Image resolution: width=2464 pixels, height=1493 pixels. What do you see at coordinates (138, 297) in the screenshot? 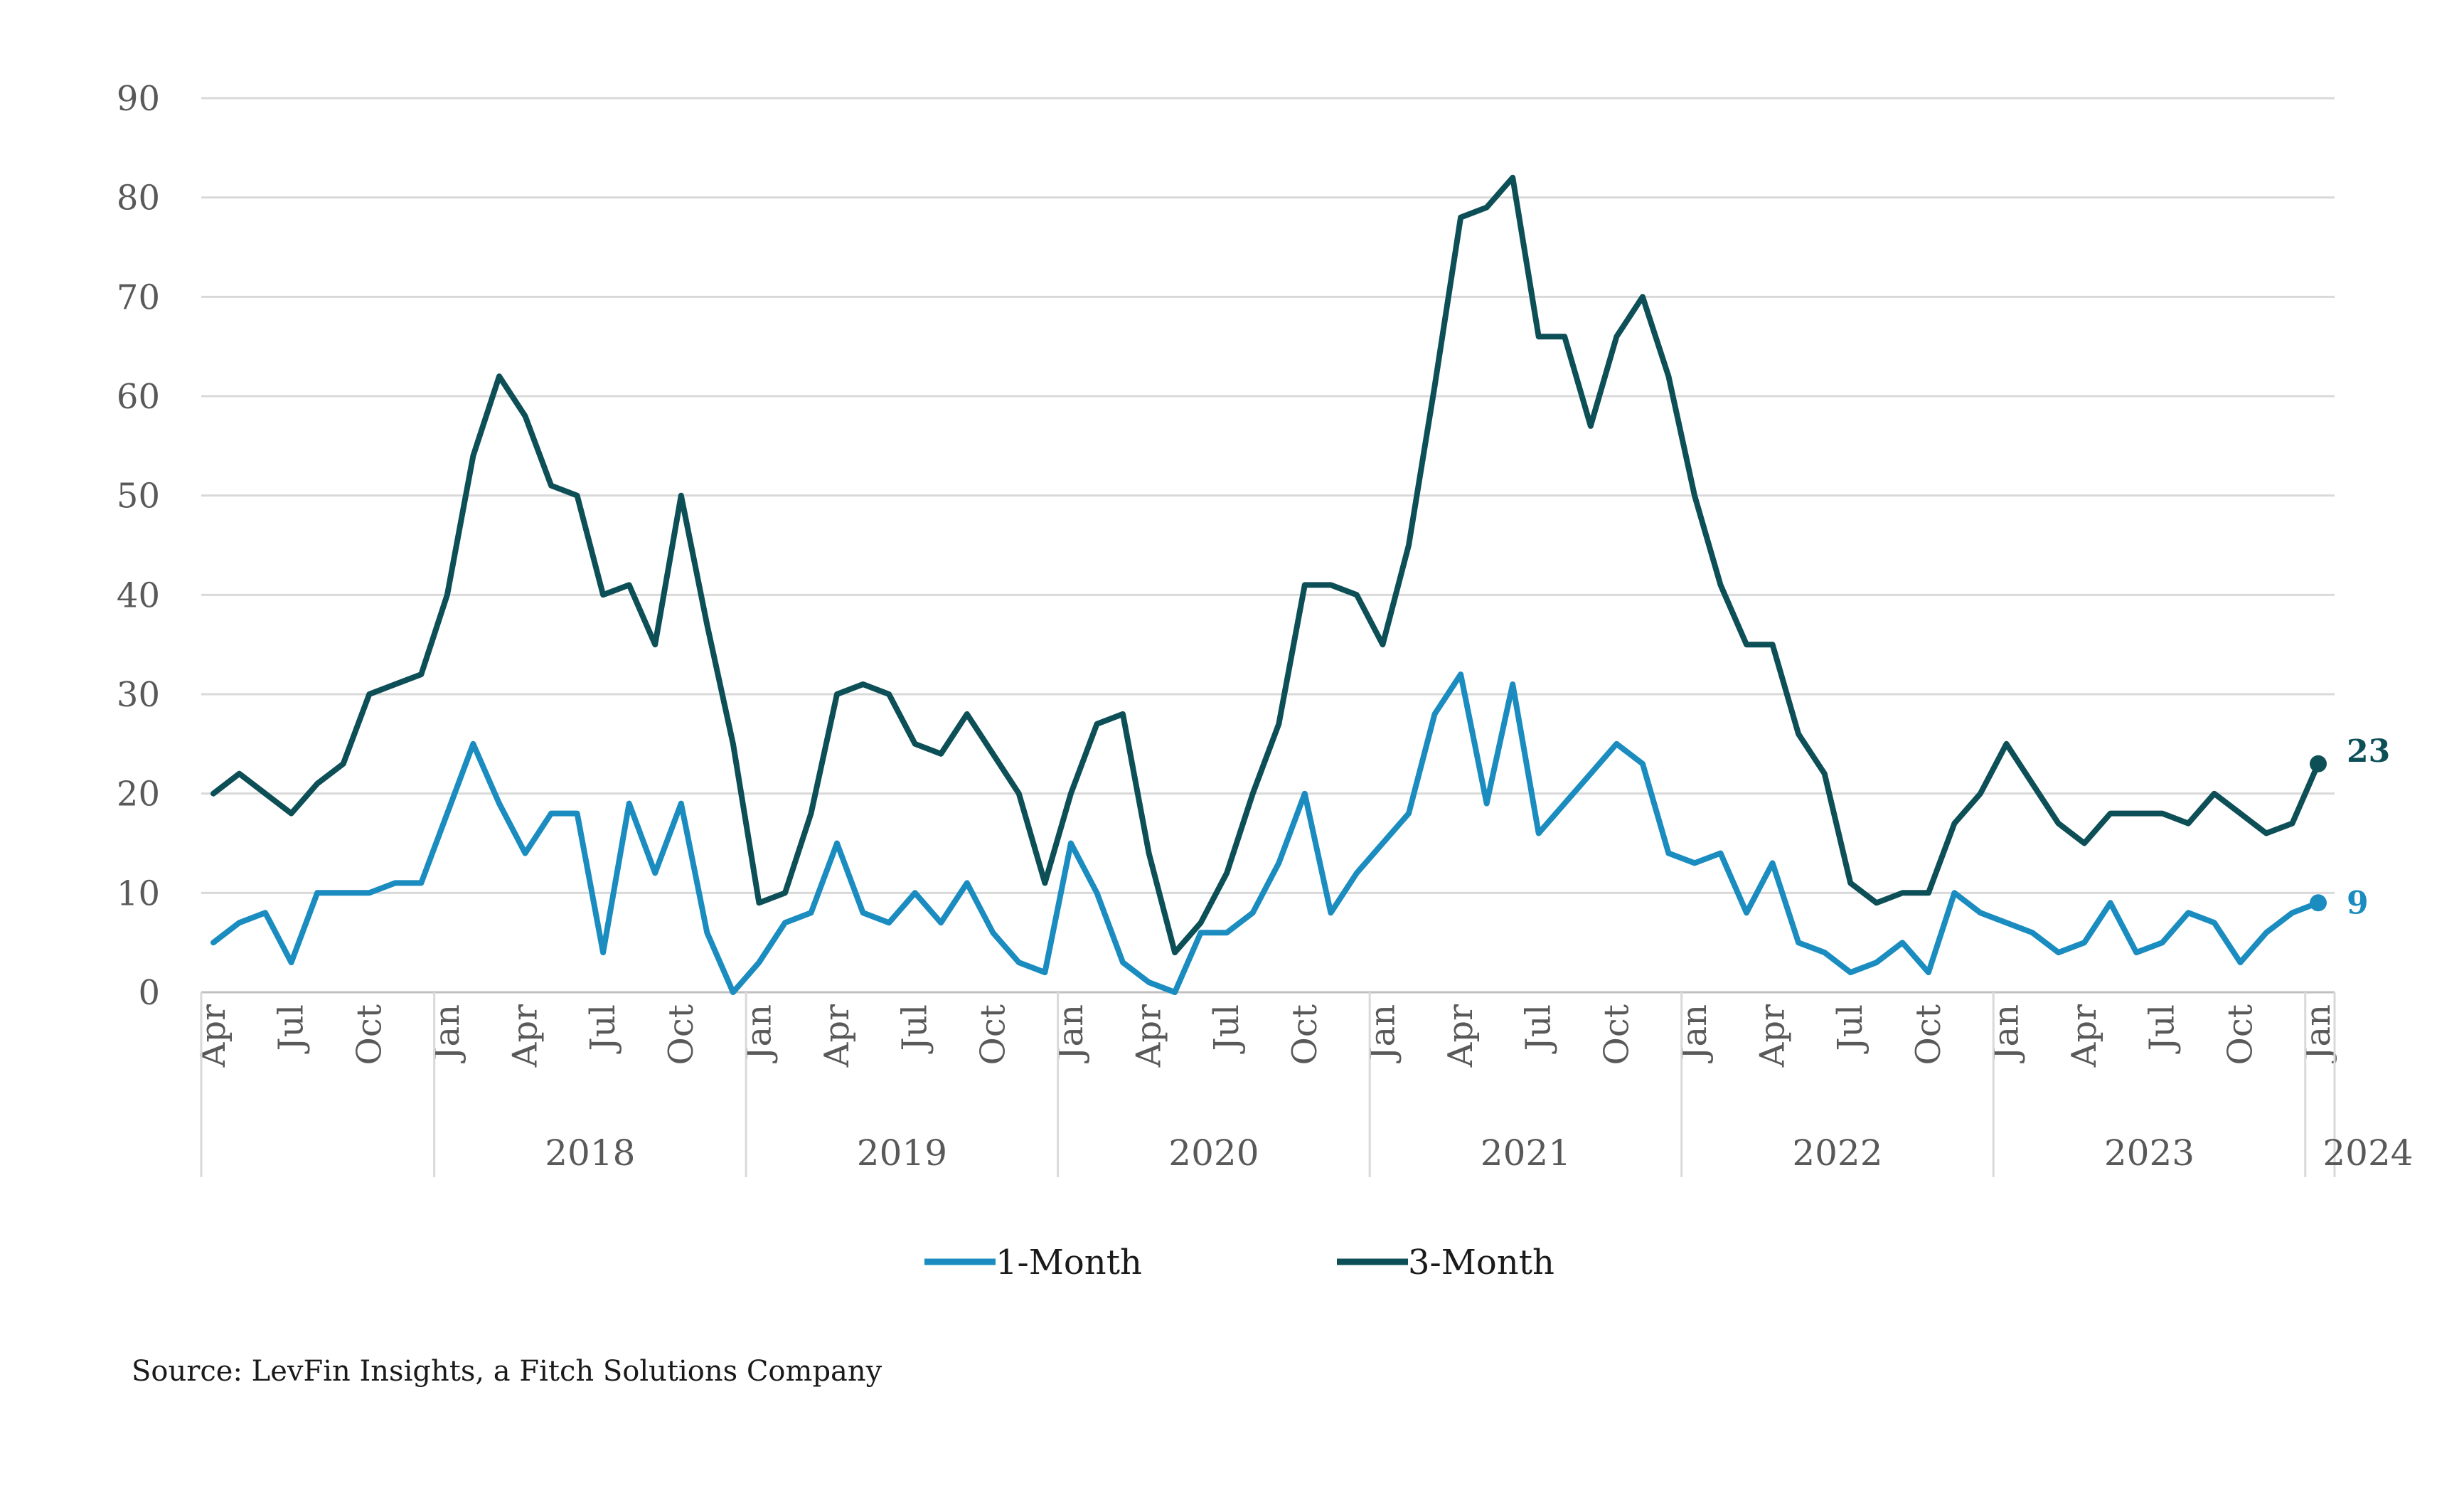
I see `y-tick-label: 70` at bounding box center [138, 297].